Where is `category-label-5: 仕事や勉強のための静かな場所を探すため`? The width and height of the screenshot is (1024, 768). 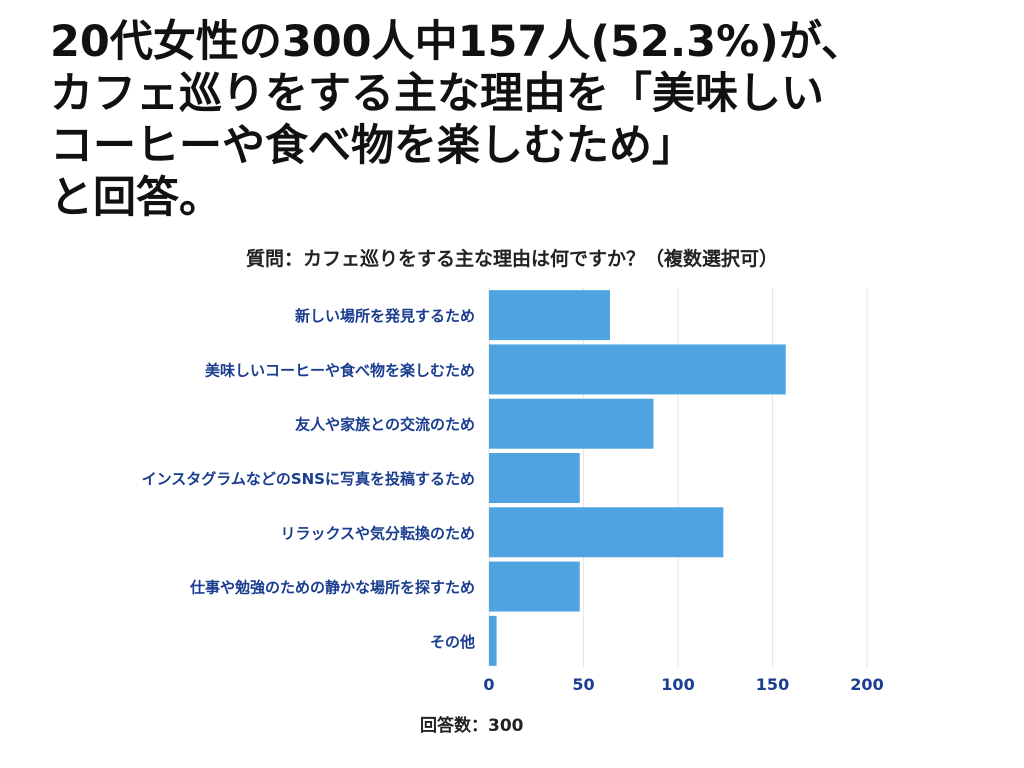
category-label-5: 仕事や勉強のための静かな場所を探すため is located at coordinates (332, 588).